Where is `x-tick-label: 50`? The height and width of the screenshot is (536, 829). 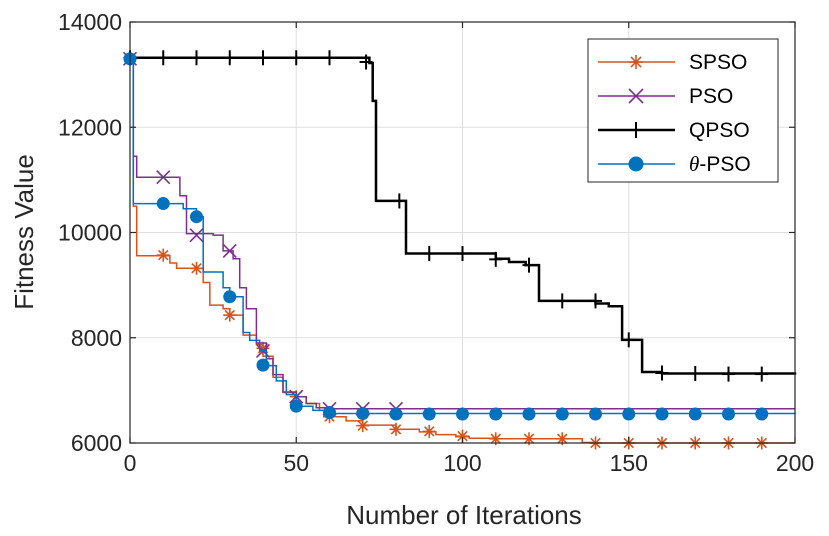
x-tick-label: 50 is located at coordinates (296, 463).